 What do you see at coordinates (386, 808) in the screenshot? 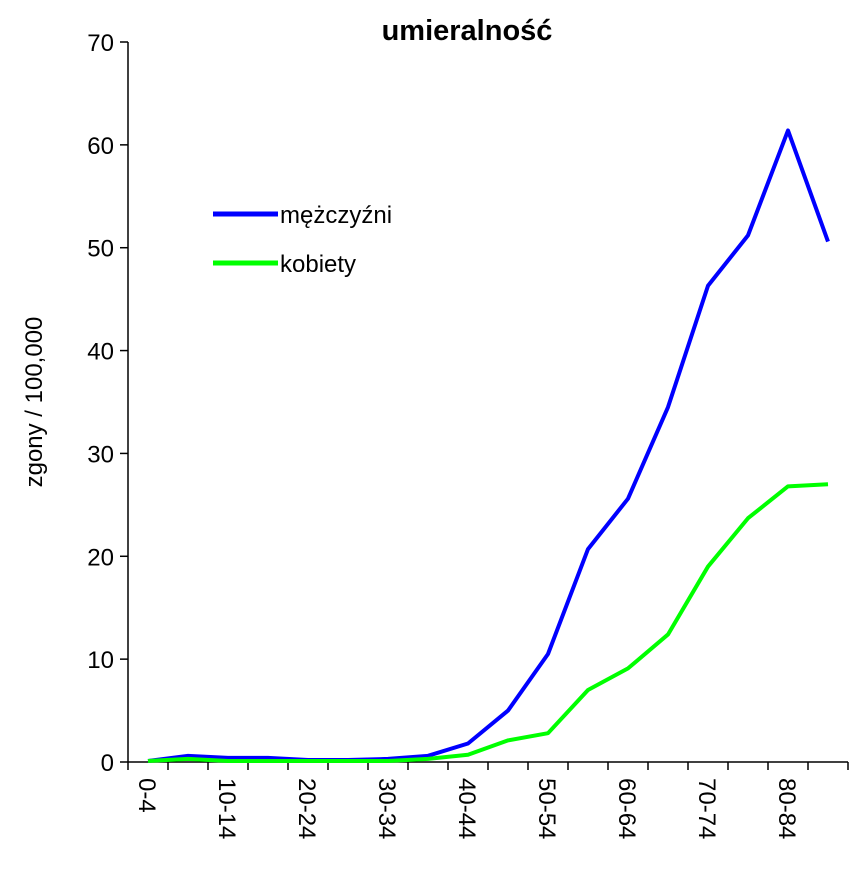
I see `x-tick-label: 30-34` at bounding box center [386, 808].